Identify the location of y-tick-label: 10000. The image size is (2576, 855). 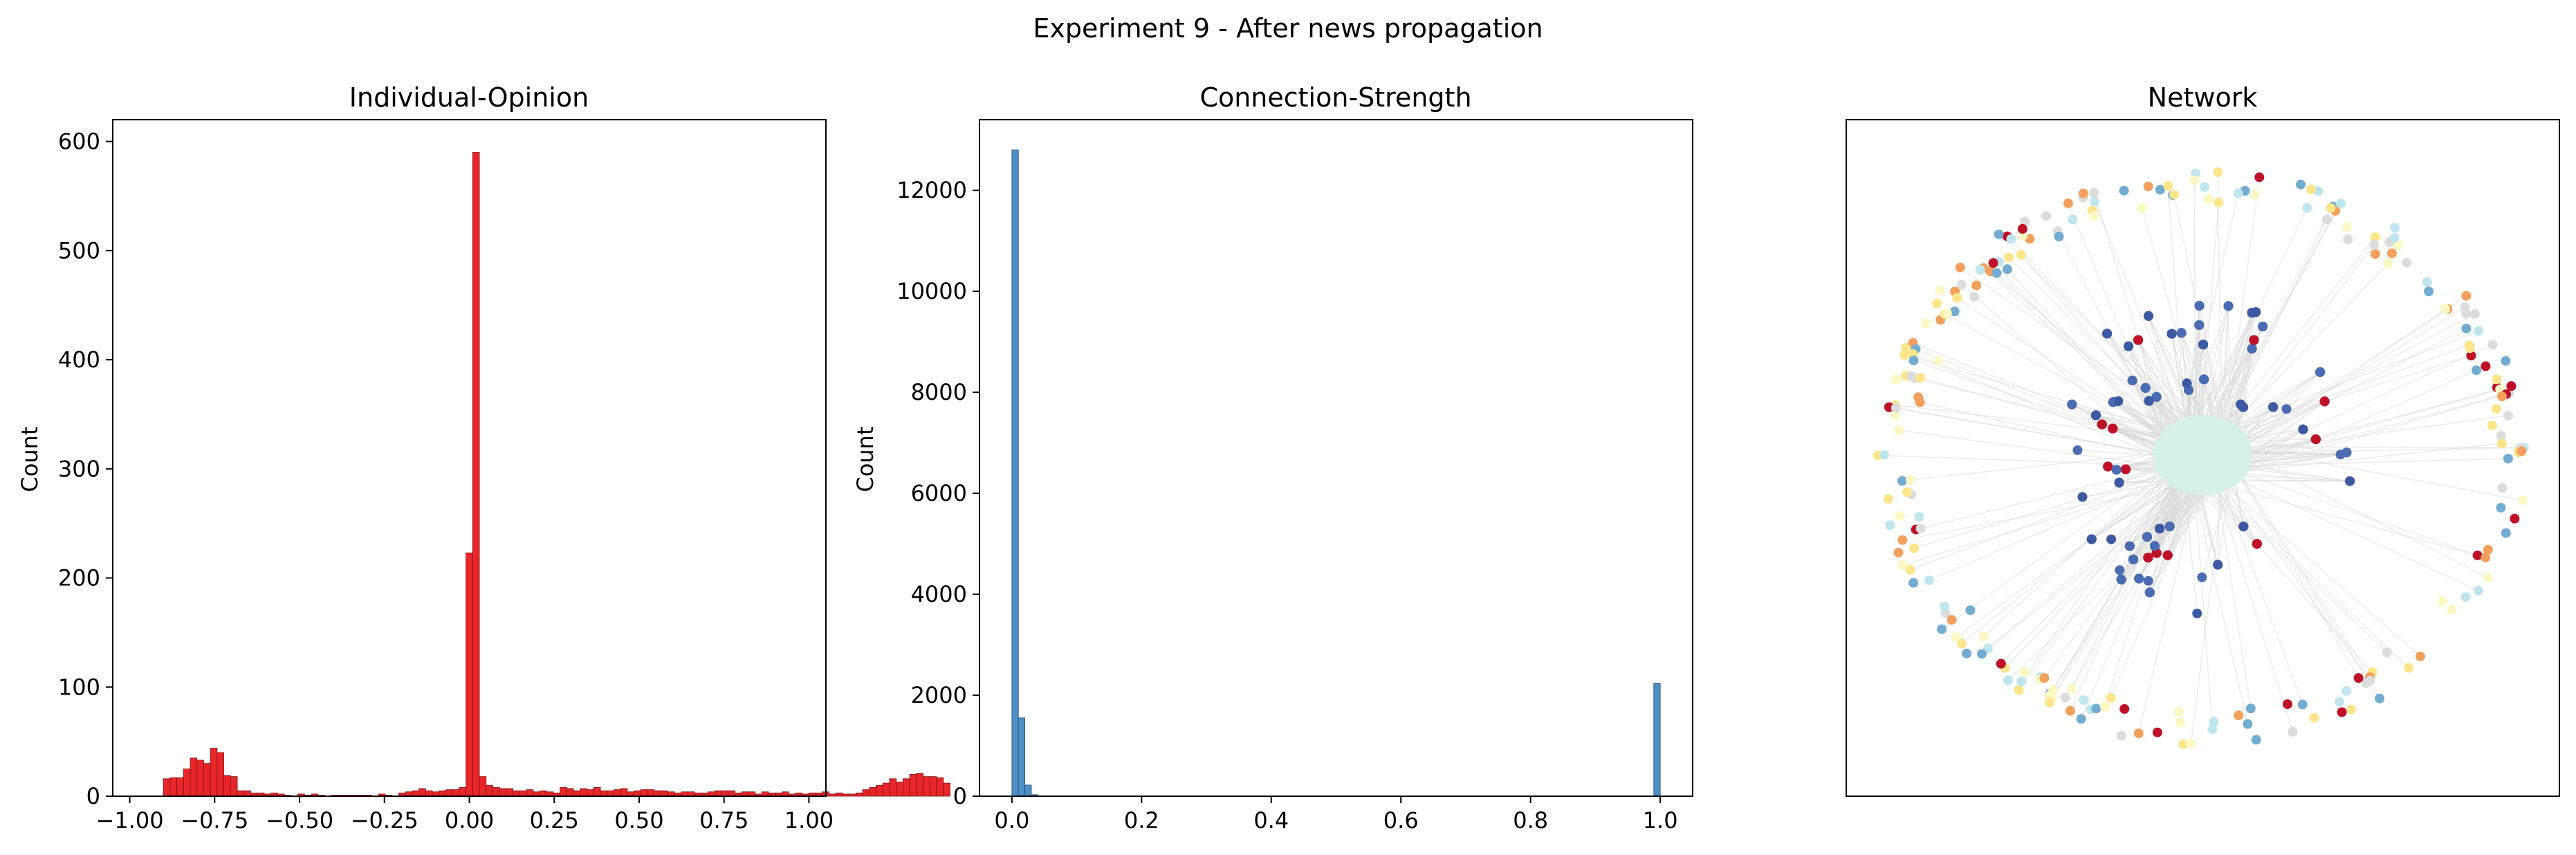
(931, 291).